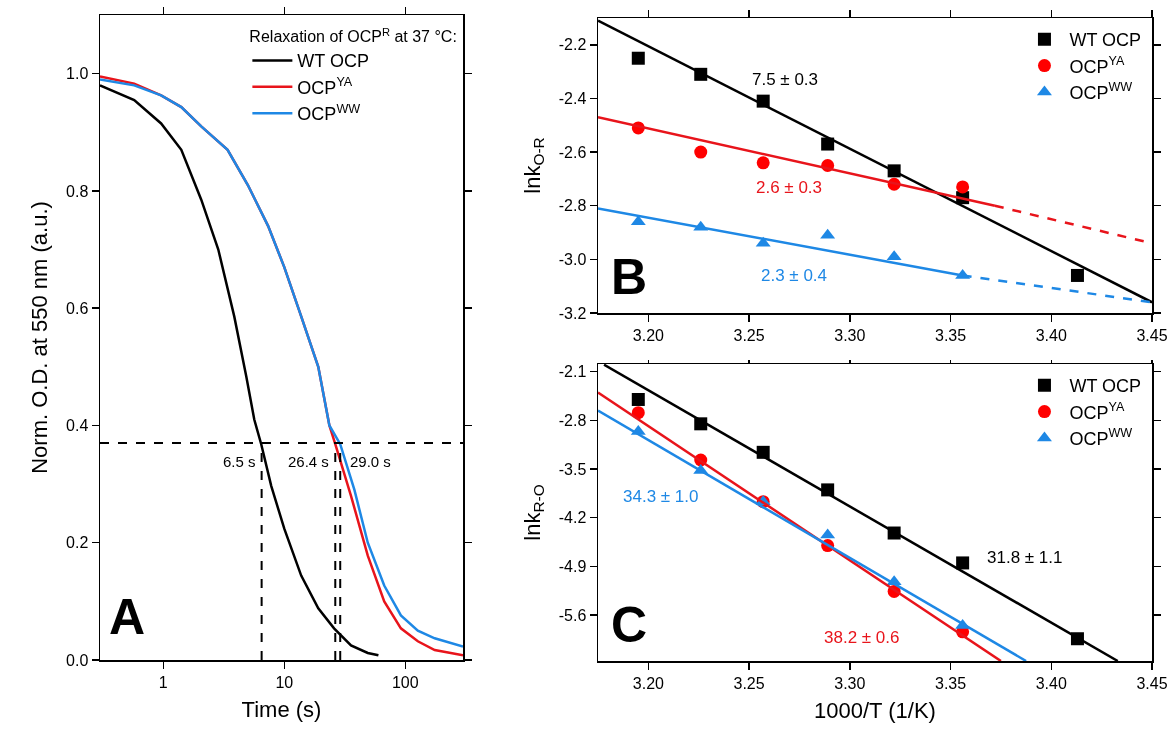 The image size is (1176, 754). What do you see at coordinates (353, 35) in the screenshot?
I see `legend-title: Relaxation of OCP$^{R}$ at 37 °C:` at bounding box center [353, 35].